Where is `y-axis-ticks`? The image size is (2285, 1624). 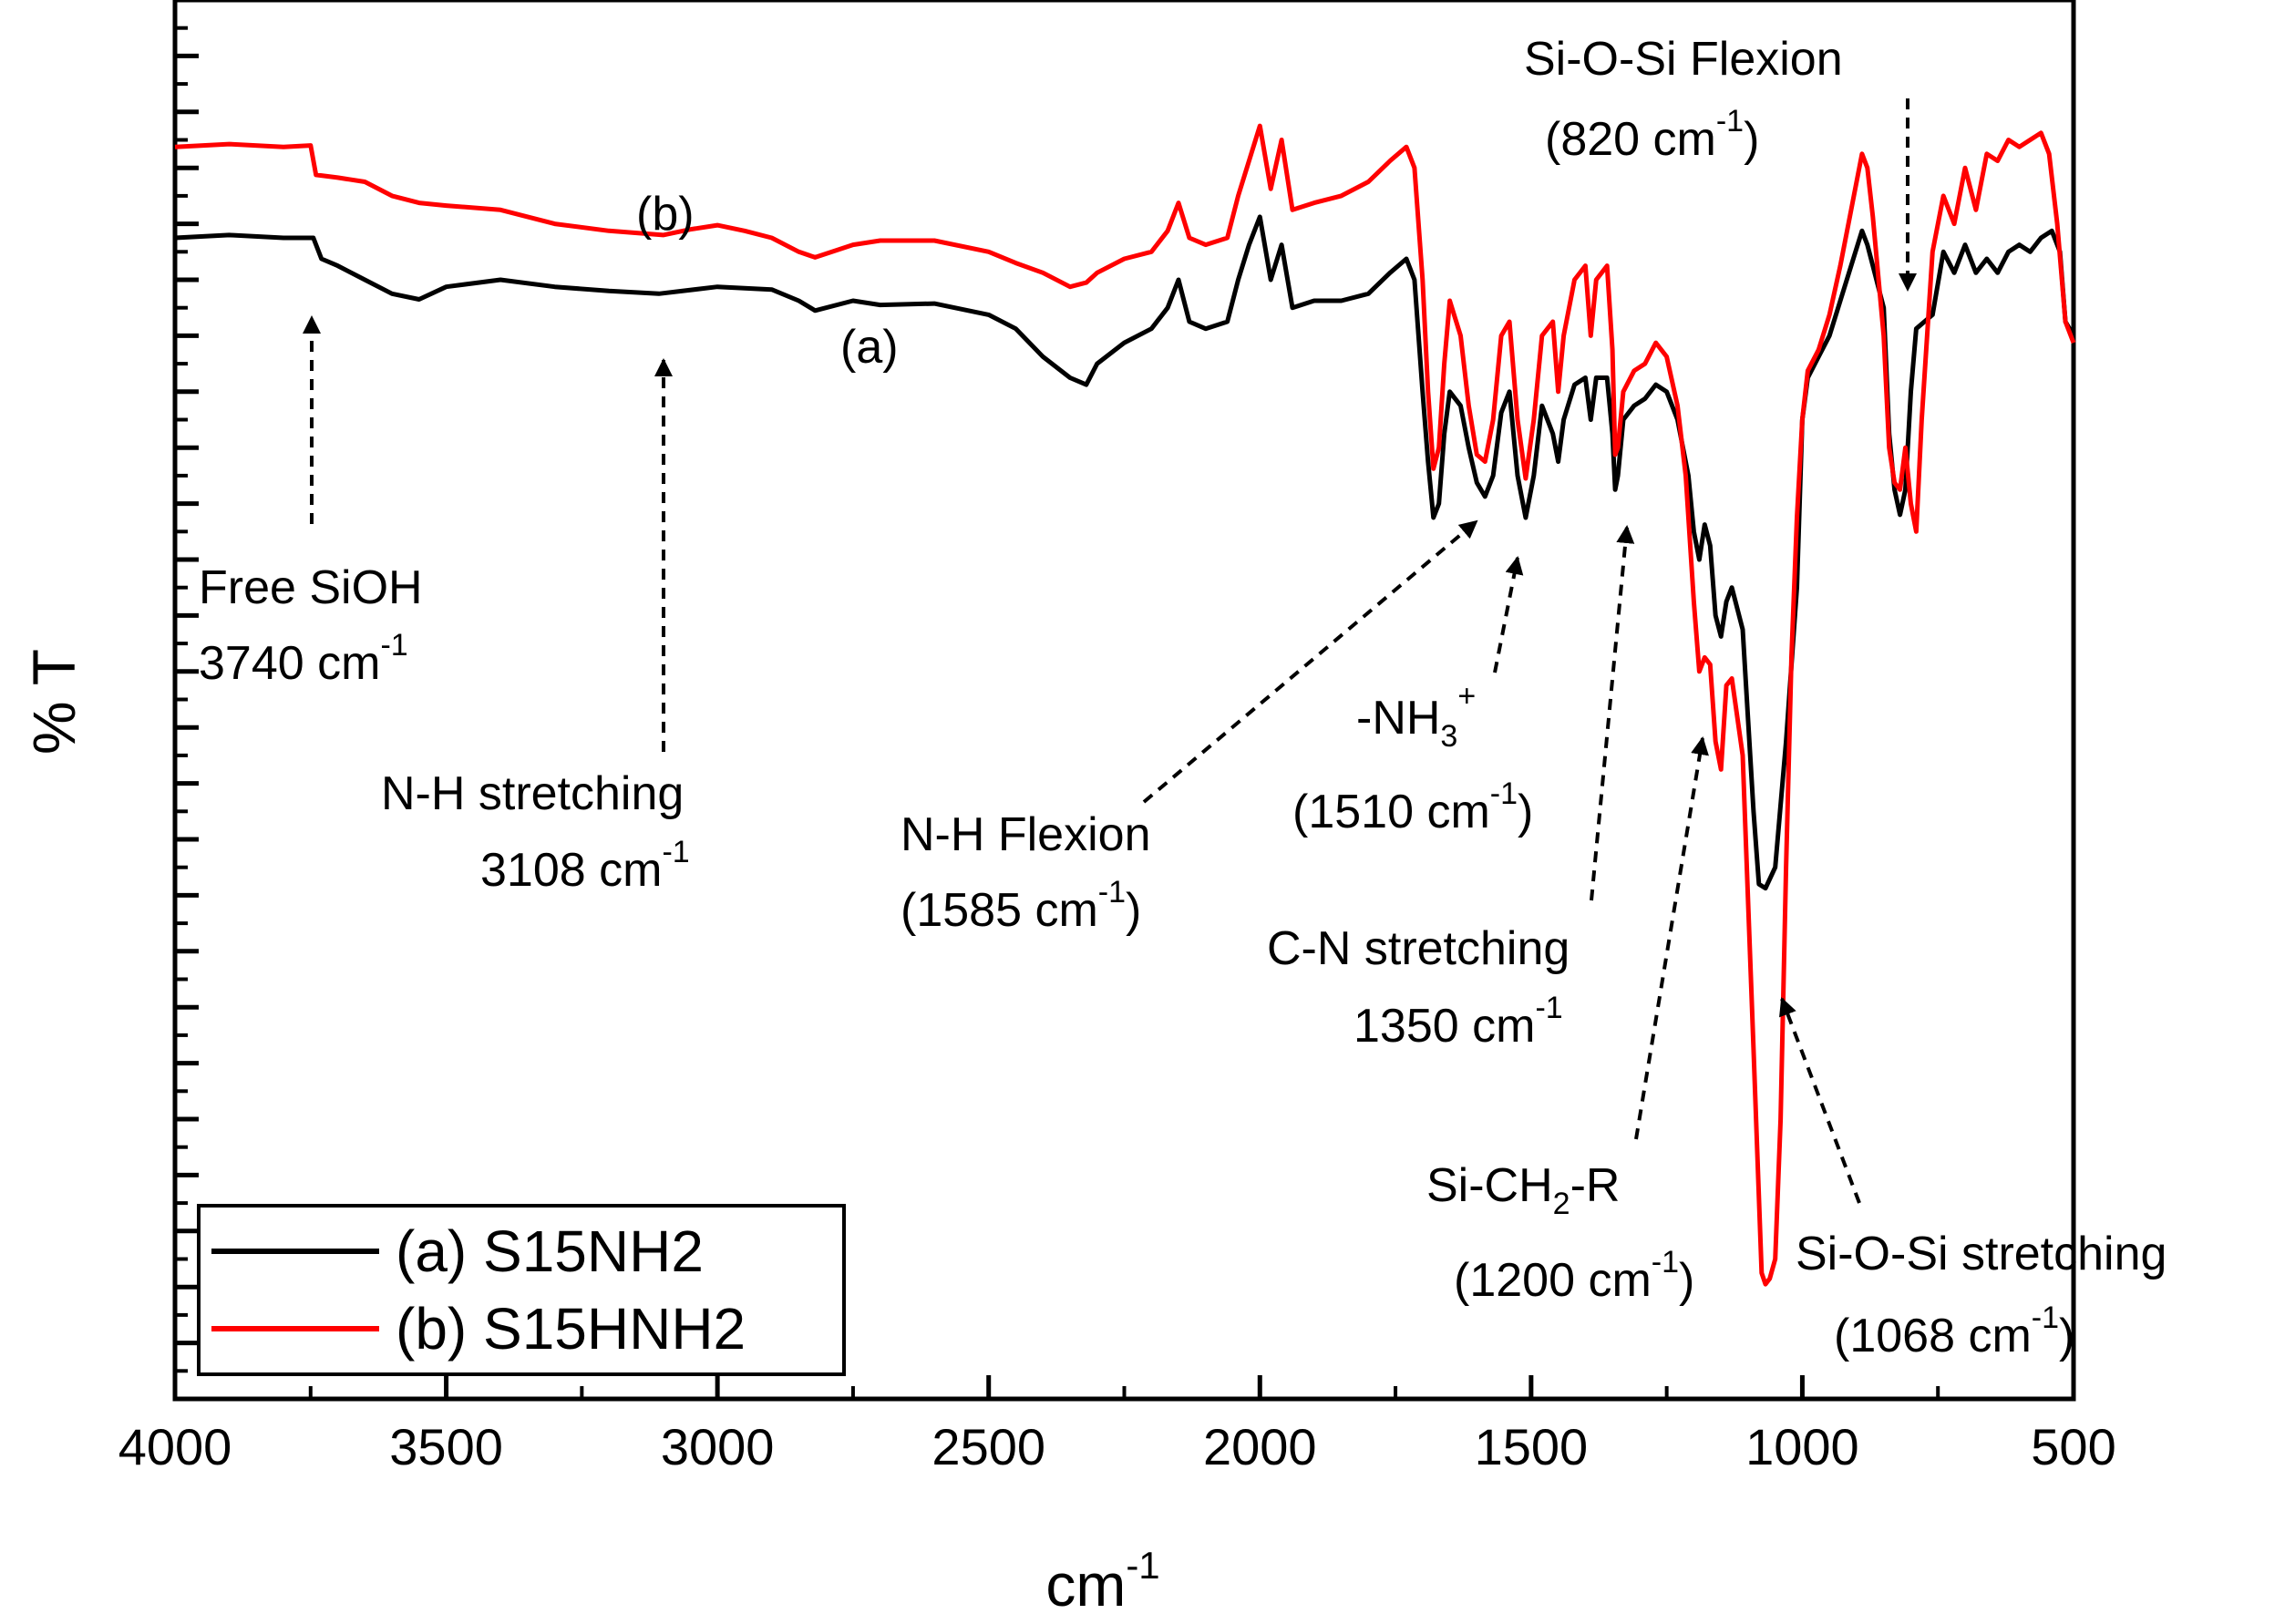 y-axis-ticks is located at coordinates (187, 701).